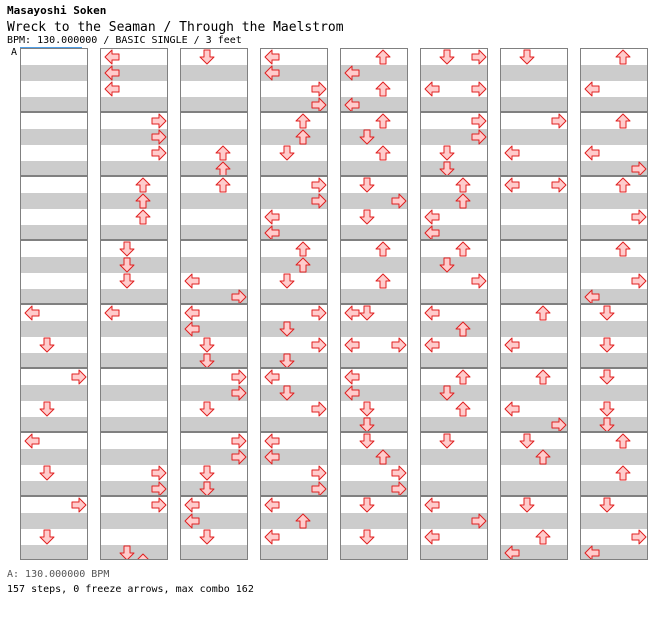 This screenshot has width=672, height=620. I want to click on bpm-change-marker: A, so click(14, 52).